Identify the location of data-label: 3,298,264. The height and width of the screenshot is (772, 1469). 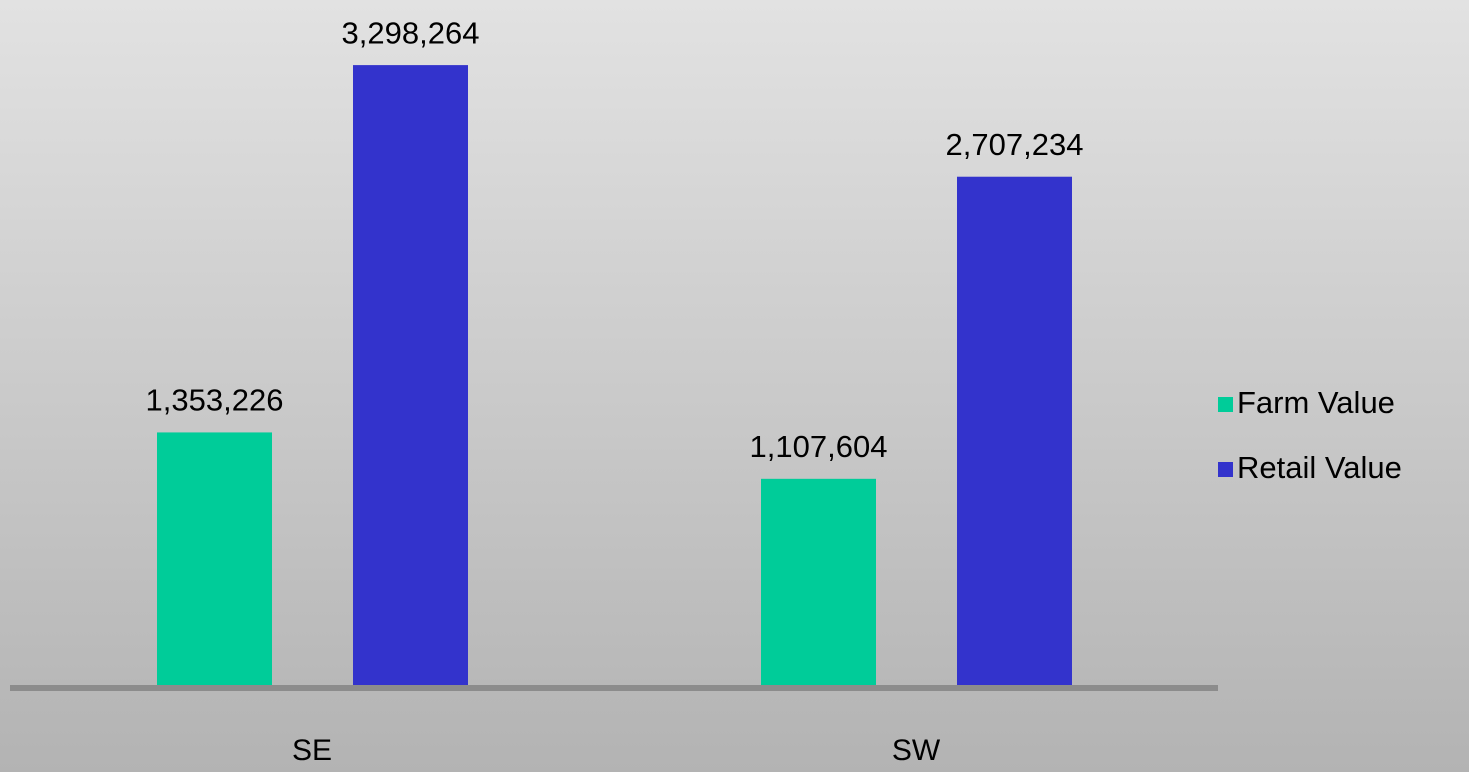
(411, 32).